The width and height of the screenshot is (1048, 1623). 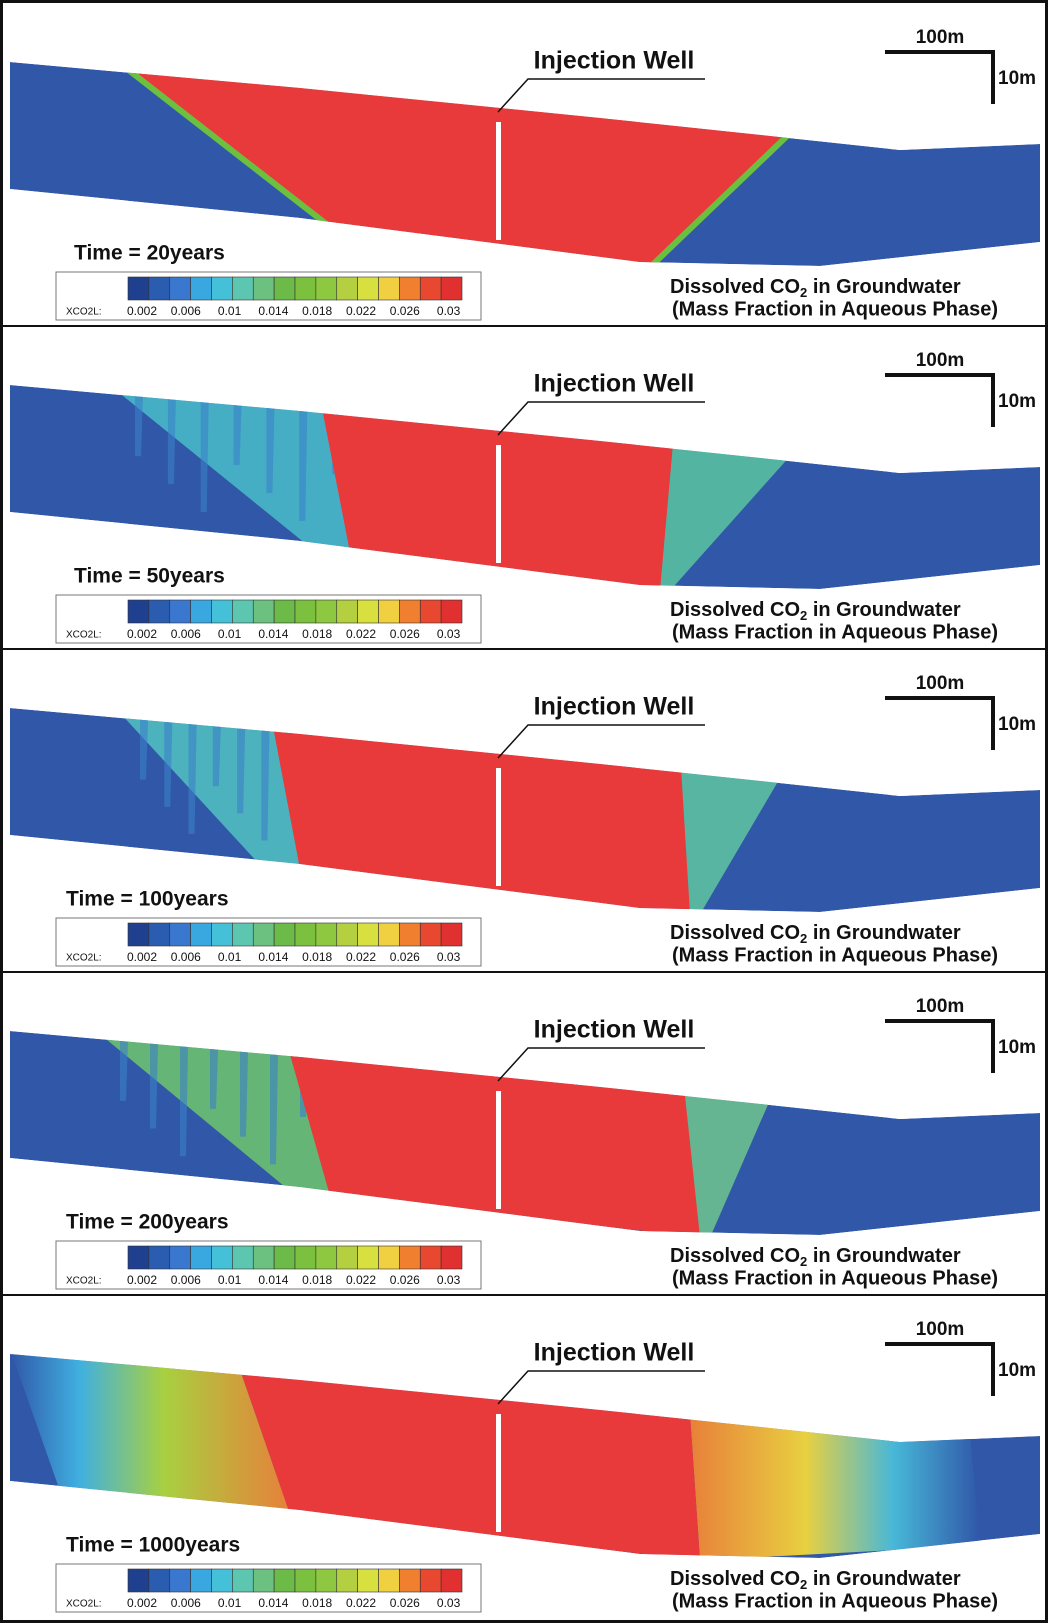 I want to click on colorbar-tick: 0.022, so click(x=361, y=311).